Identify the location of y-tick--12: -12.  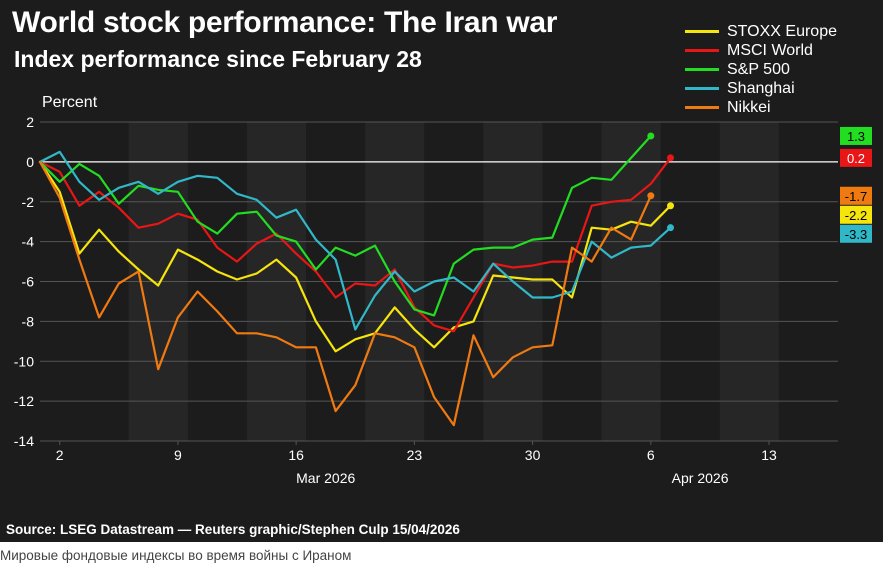
(24, 401).